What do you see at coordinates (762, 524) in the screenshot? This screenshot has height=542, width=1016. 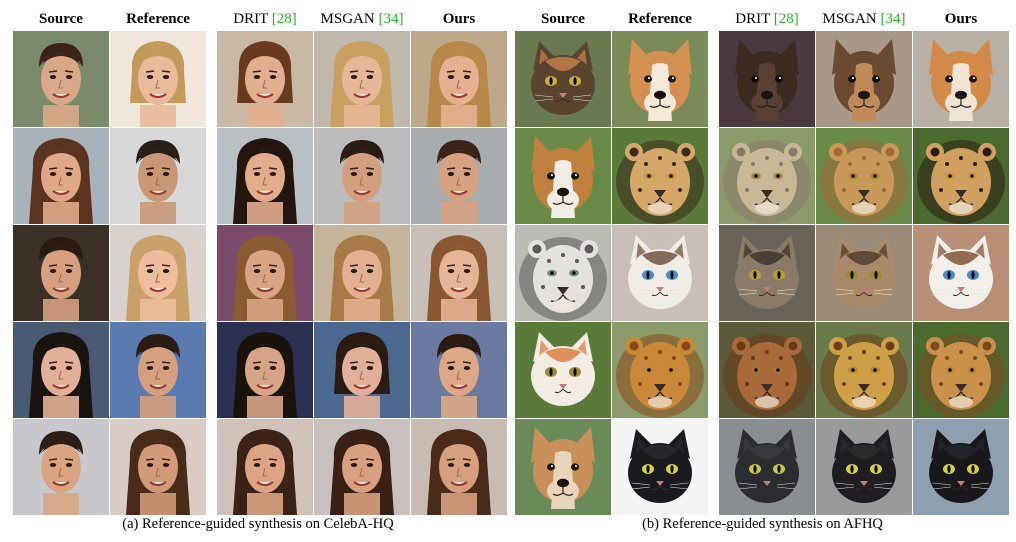 I see `caption-afhq: (b) Reference-guided synthesis on AFHQ` at bounding box center [762, 524].